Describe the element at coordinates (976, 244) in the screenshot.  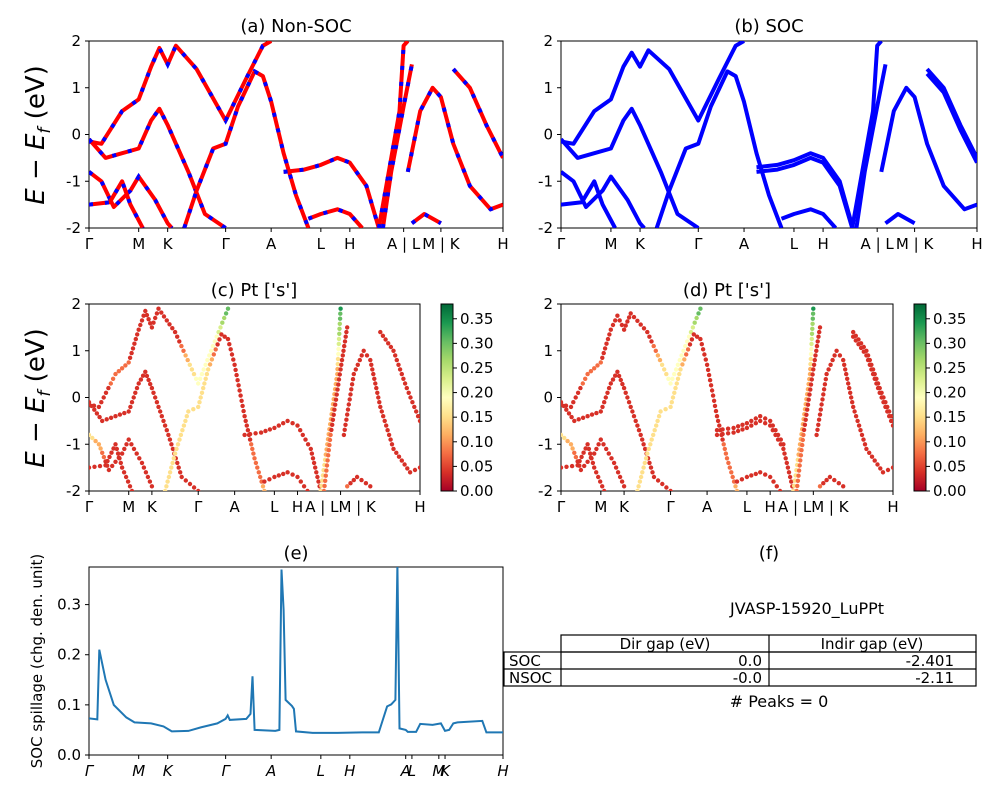
I see `x-tick-label: H` at that location.